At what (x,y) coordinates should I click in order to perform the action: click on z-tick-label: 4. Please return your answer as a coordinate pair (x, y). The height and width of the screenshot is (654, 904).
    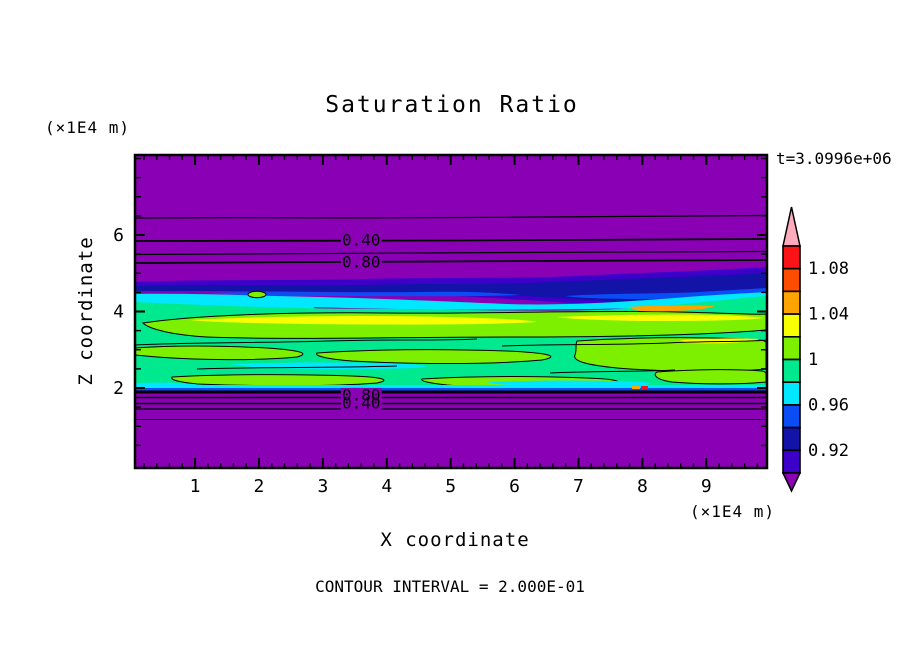
    Looking at the image, I should click on (118, 312).